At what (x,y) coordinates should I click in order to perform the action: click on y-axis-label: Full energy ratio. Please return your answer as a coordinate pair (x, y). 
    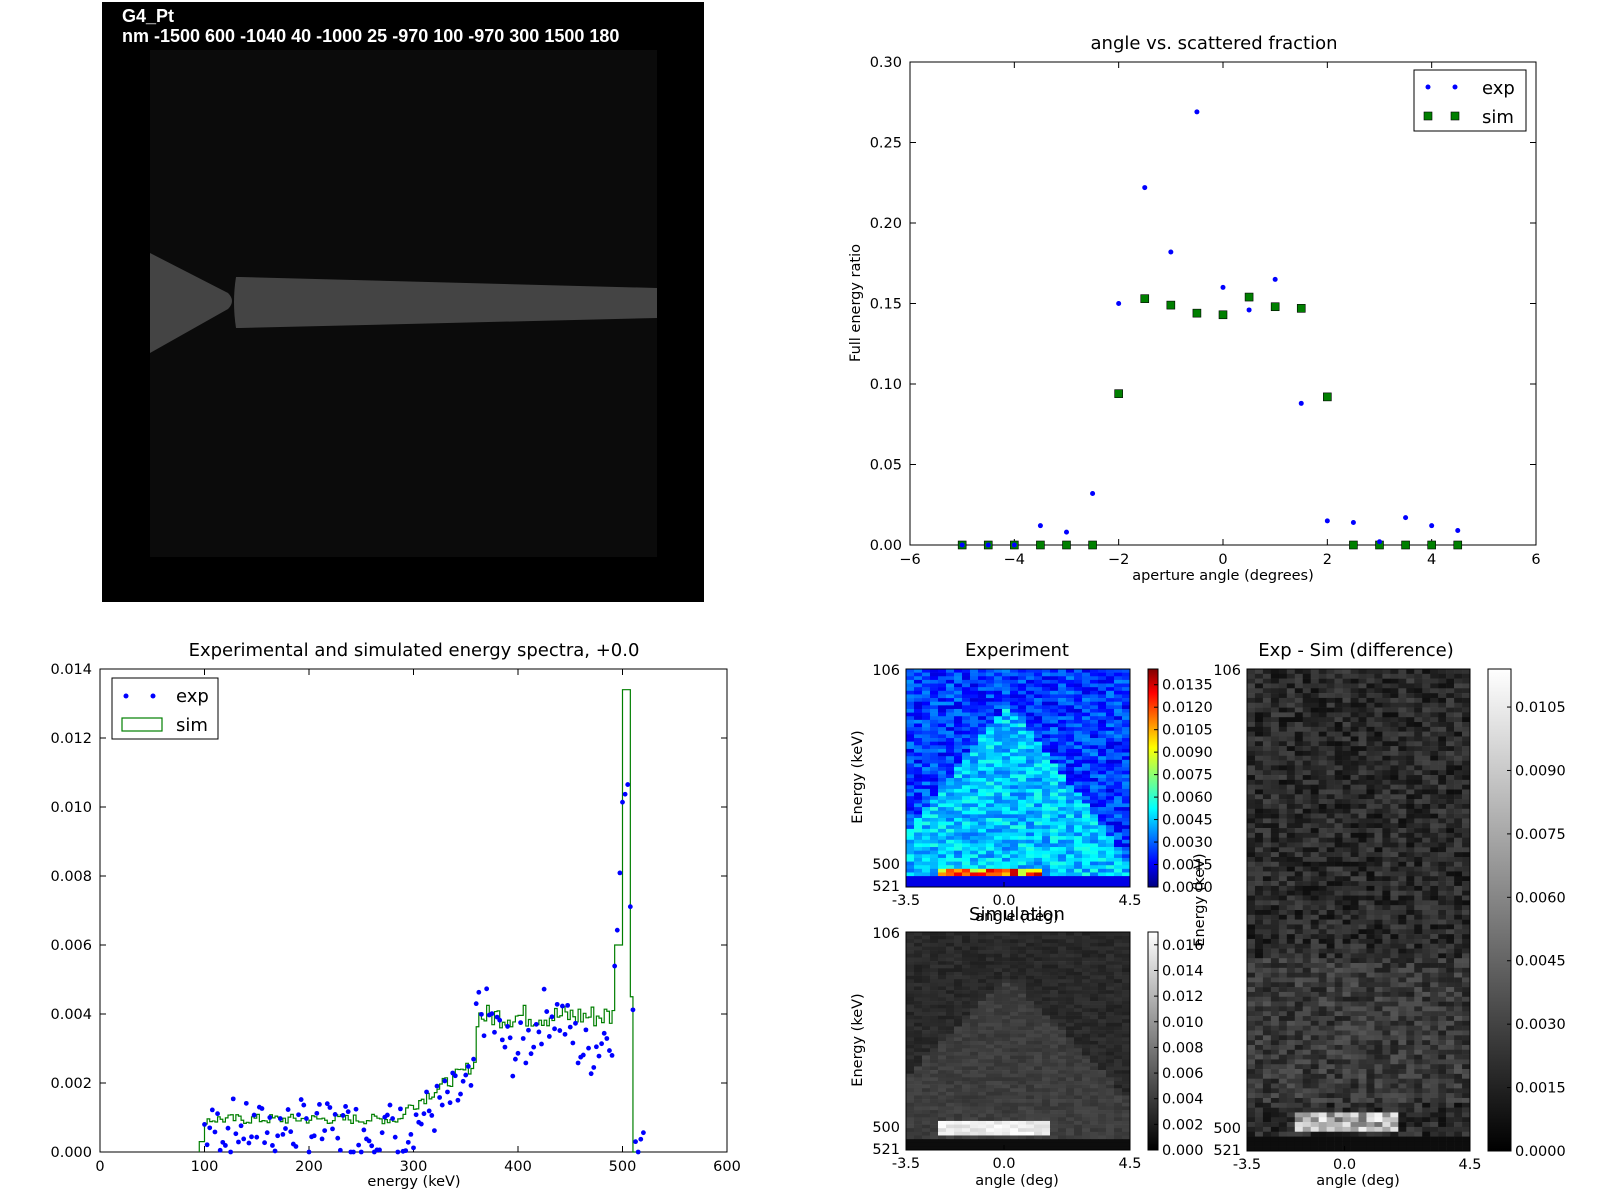
    Looking at the image, I should click on (856, 303).